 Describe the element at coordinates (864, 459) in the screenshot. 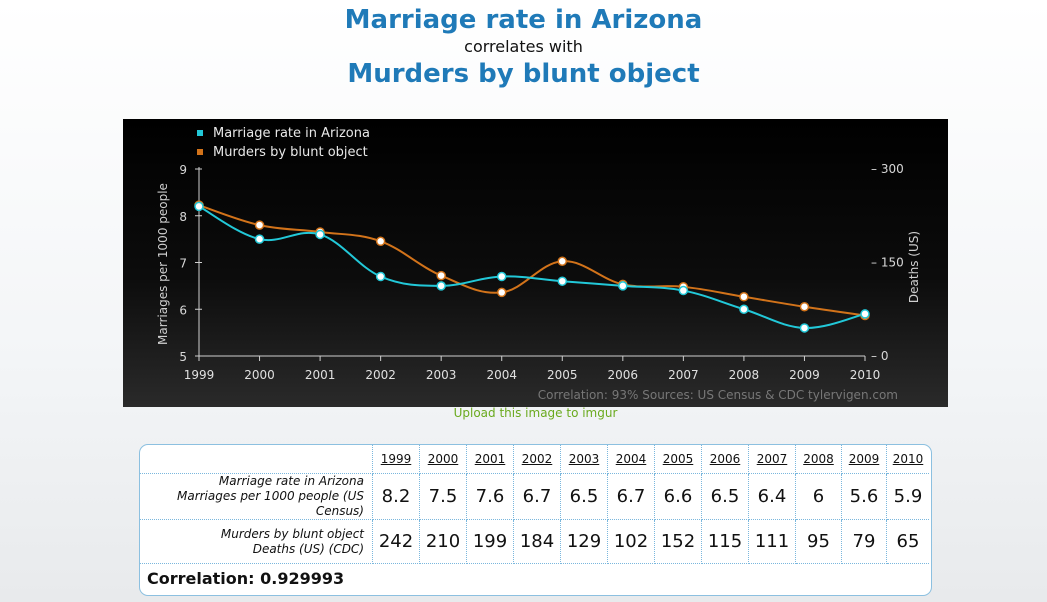

I see `year-header: 2009` at that location.